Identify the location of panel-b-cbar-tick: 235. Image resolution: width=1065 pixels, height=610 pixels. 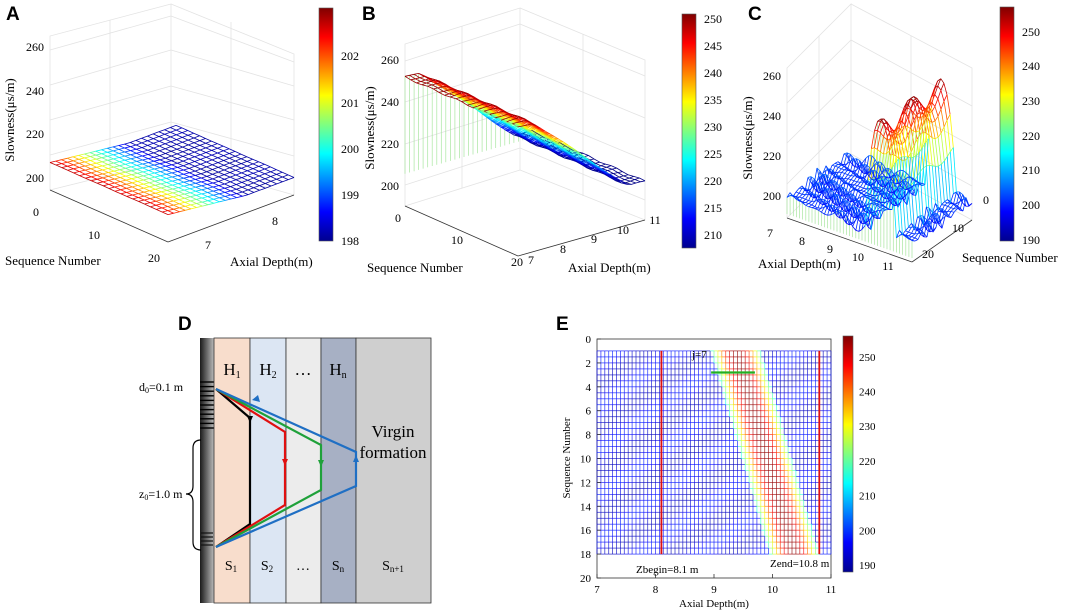
(713, 100).